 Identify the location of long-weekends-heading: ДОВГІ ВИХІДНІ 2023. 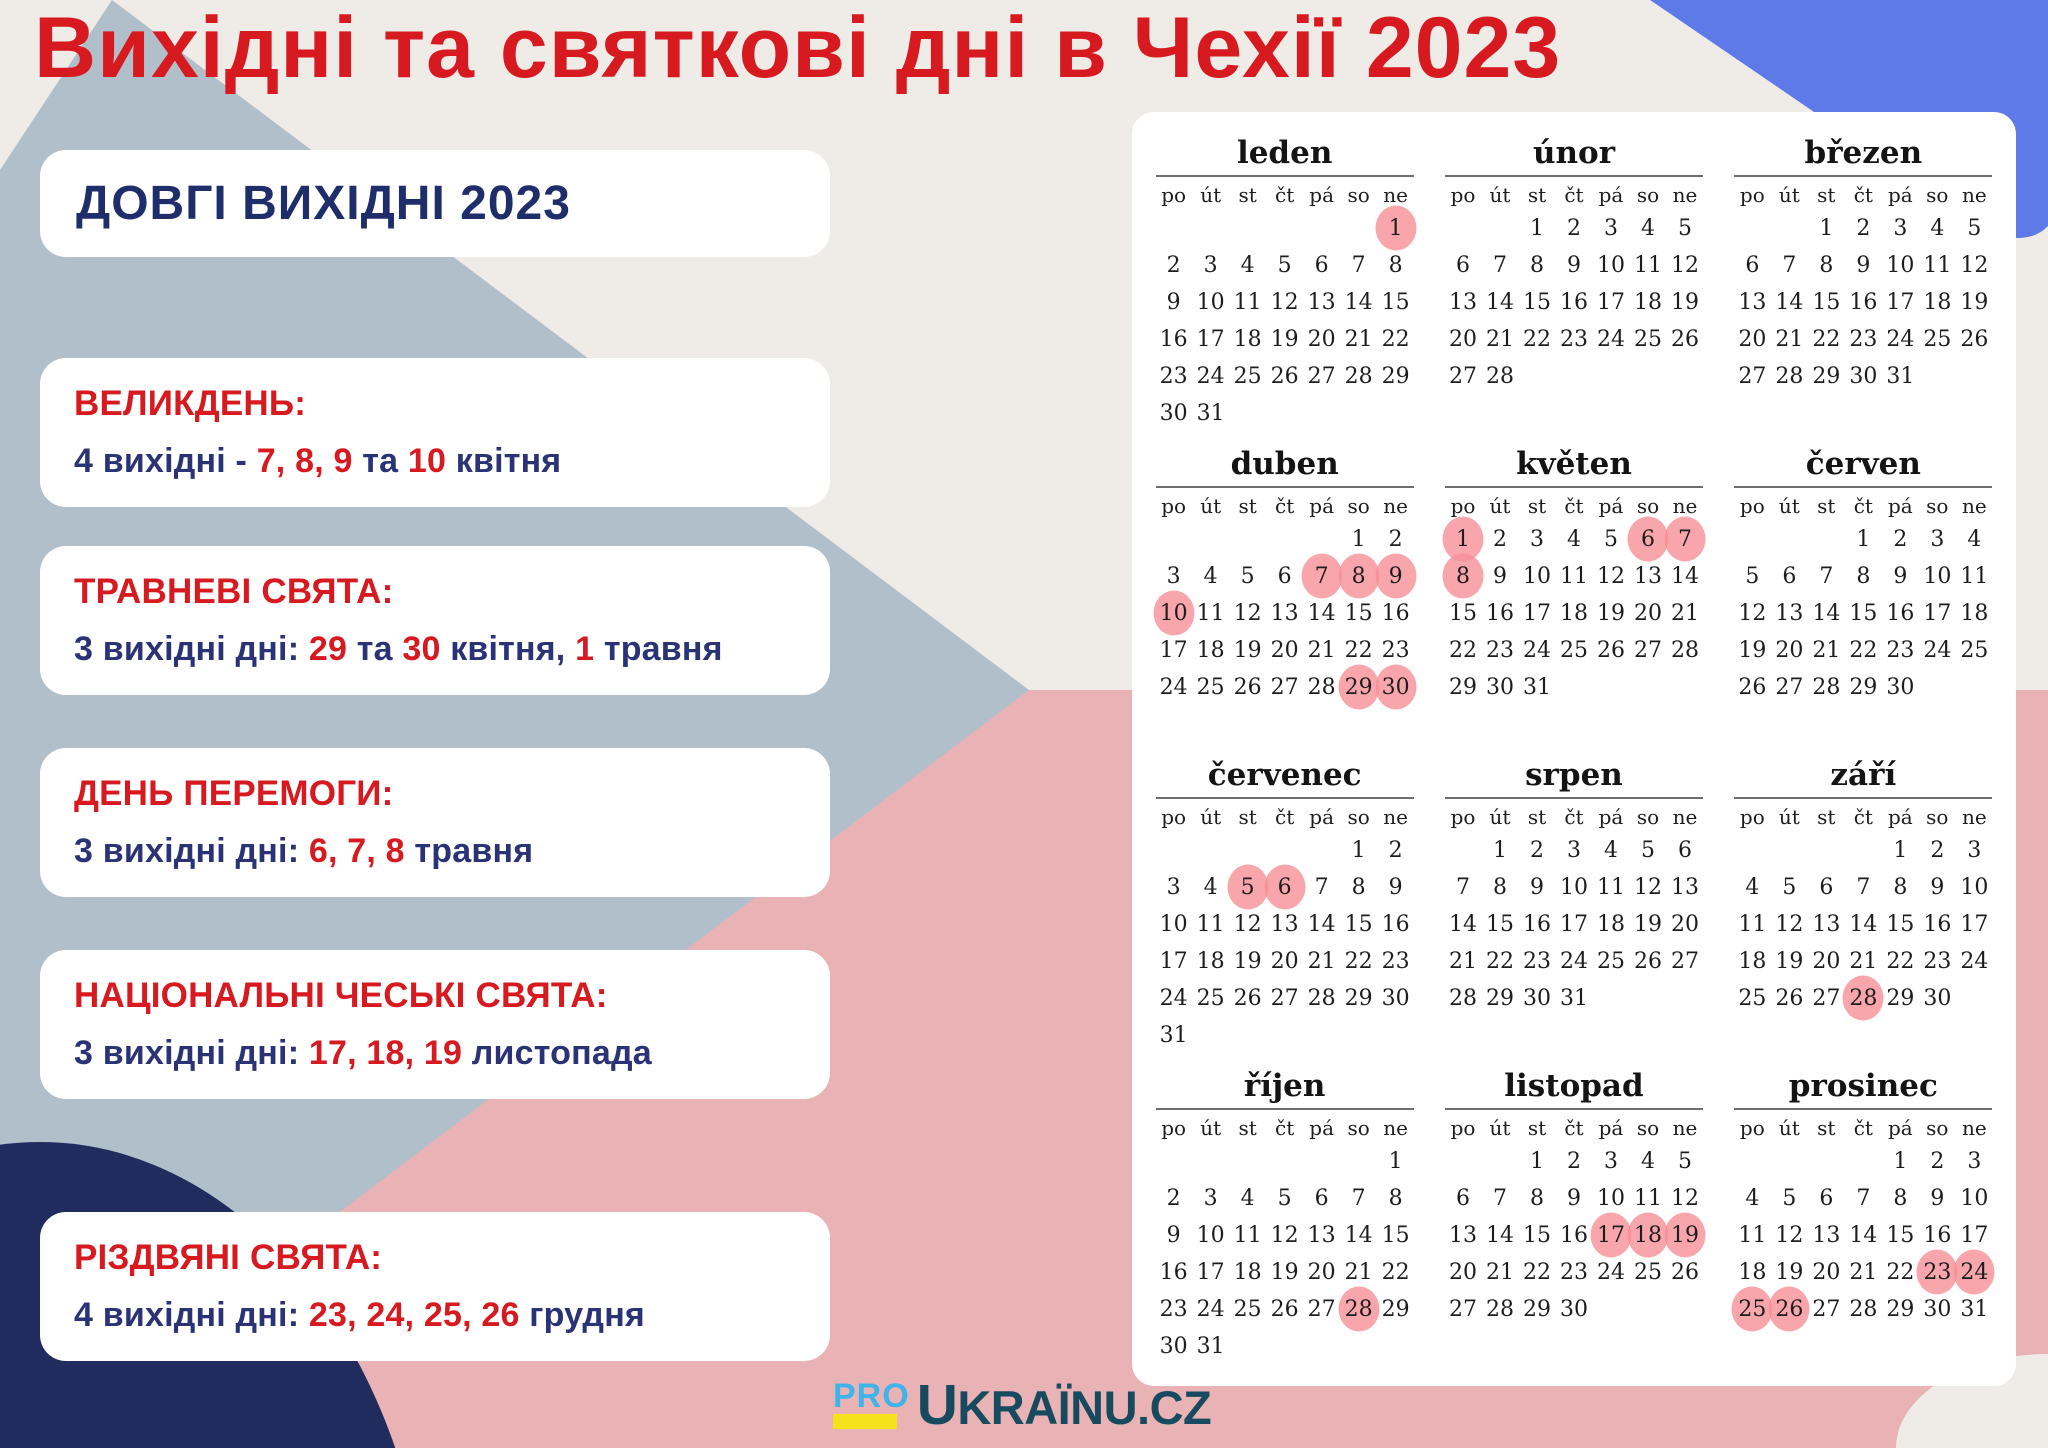
(323, 203).